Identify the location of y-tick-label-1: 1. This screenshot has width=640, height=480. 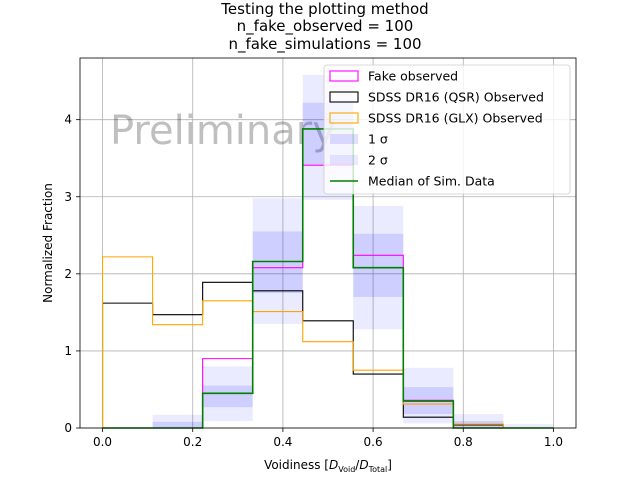
(68, 351).